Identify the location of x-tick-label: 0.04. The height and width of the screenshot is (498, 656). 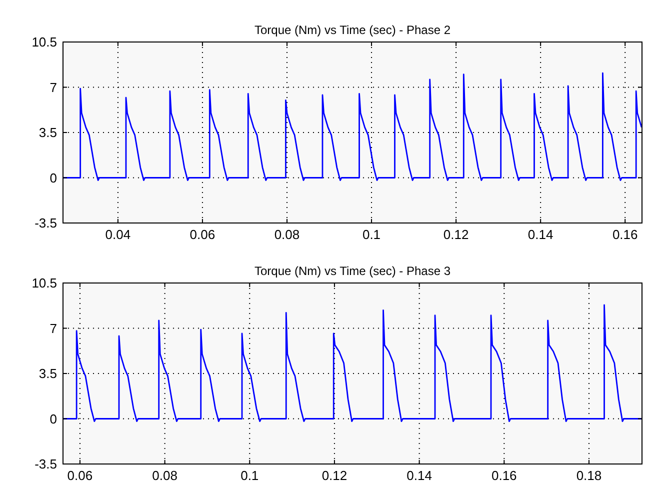
(118, 234).